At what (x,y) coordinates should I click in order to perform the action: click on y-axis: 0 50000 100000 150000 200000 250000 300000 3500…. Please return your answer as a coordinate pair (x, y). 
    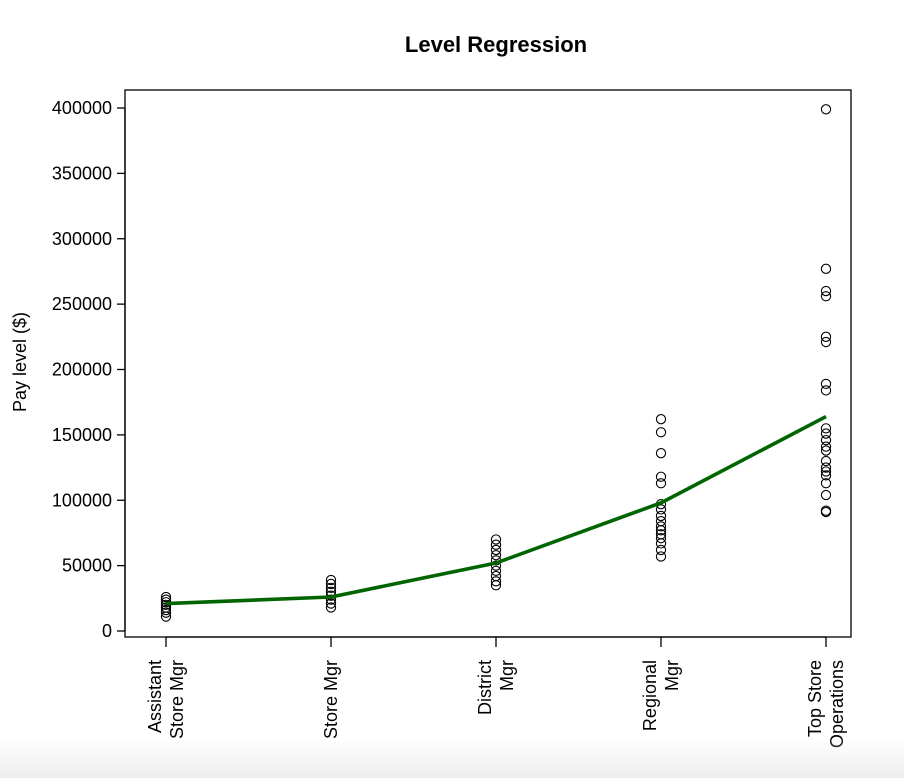
    Looking at the image, I should click on (89, 369).